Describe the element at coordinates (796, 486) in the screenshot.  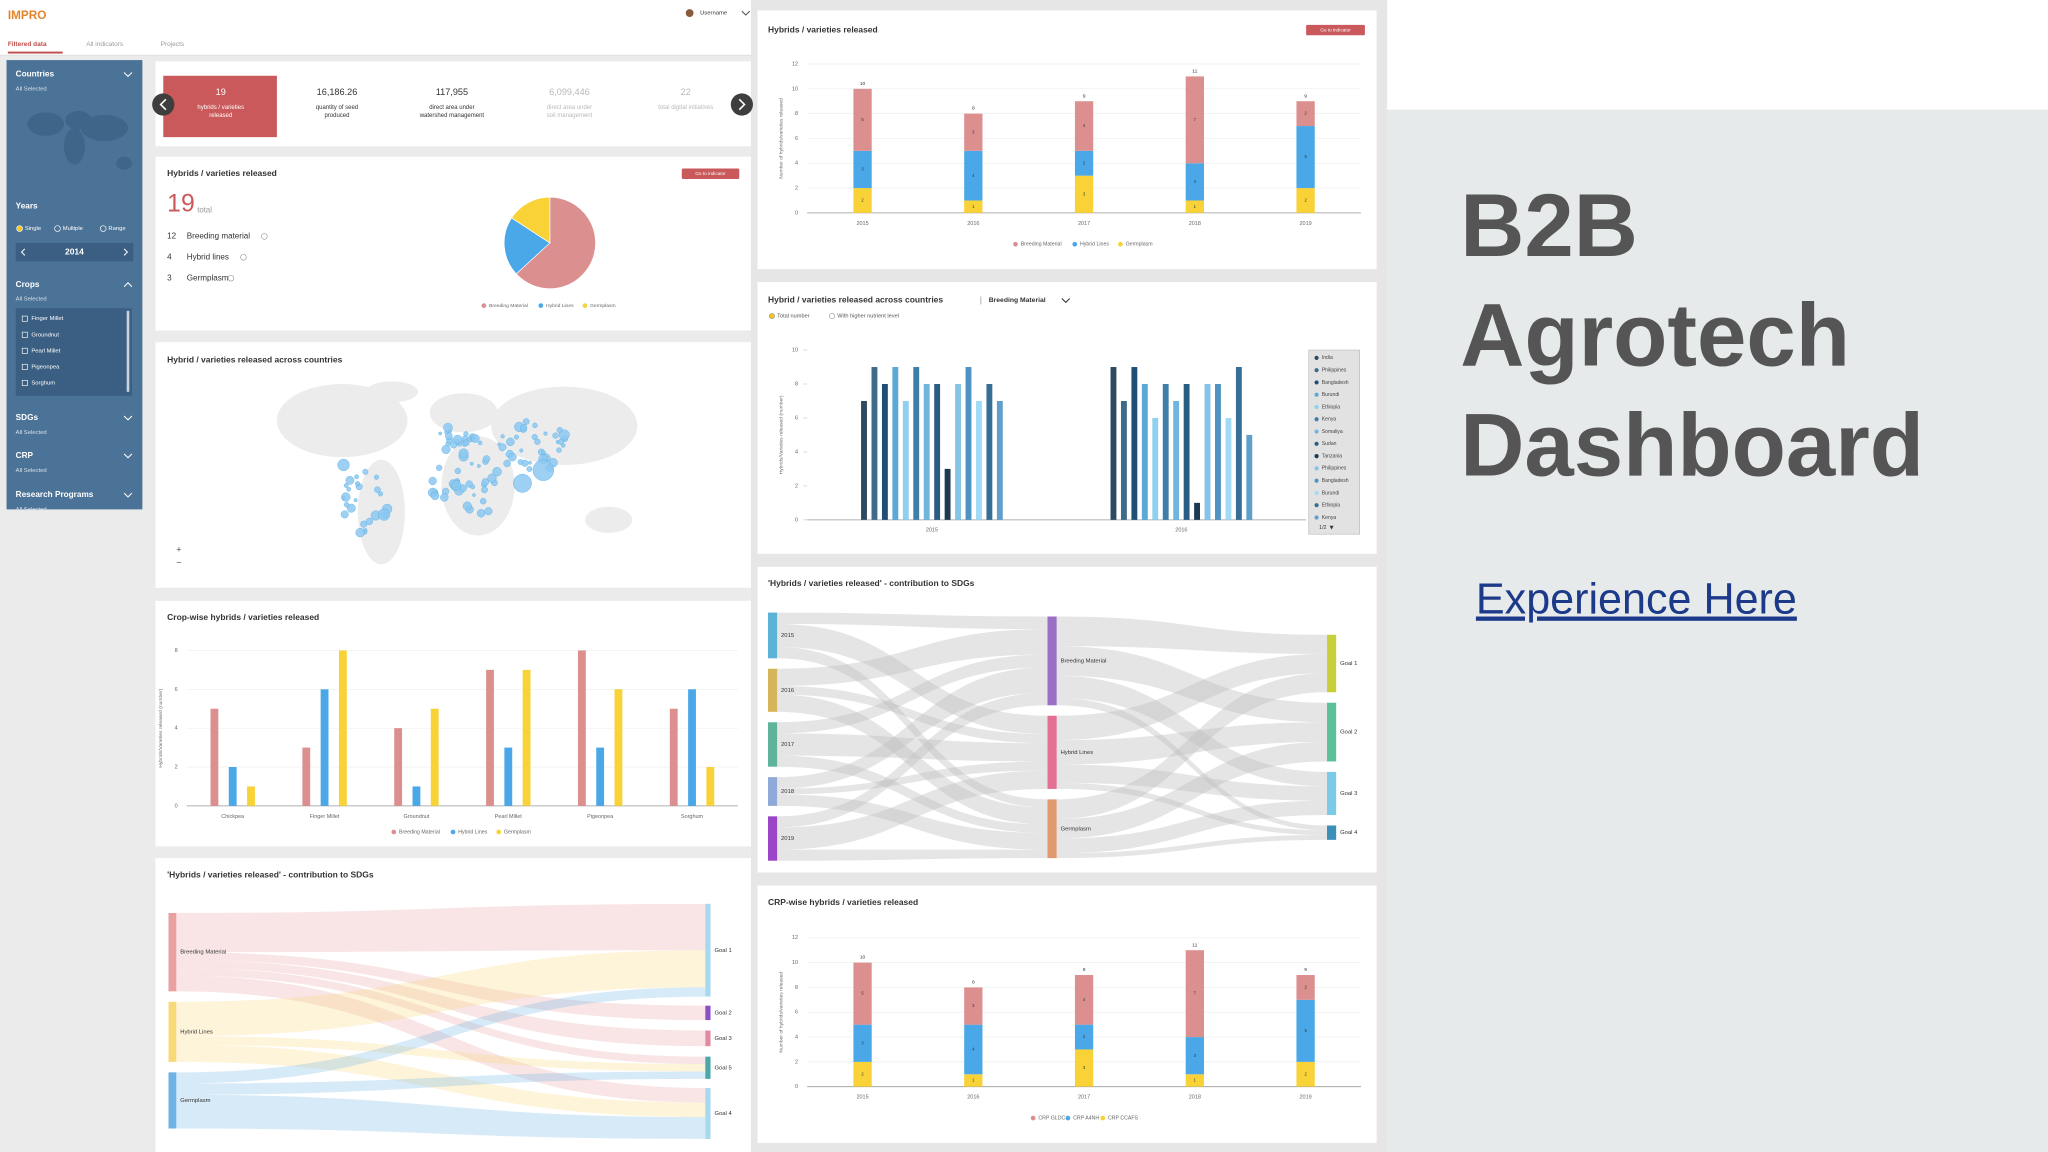
I see `y-tick-label: 2` at that location.